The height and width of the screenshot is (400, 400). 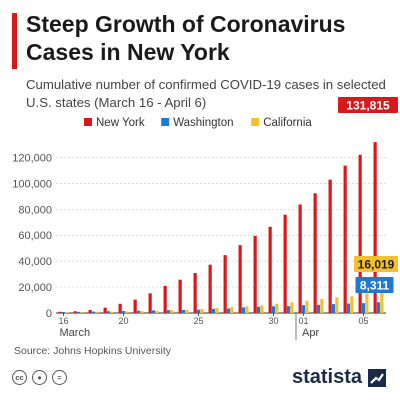 I want to click on source-note: Source: Johns Hopkins University, so click(x=92, y=351).